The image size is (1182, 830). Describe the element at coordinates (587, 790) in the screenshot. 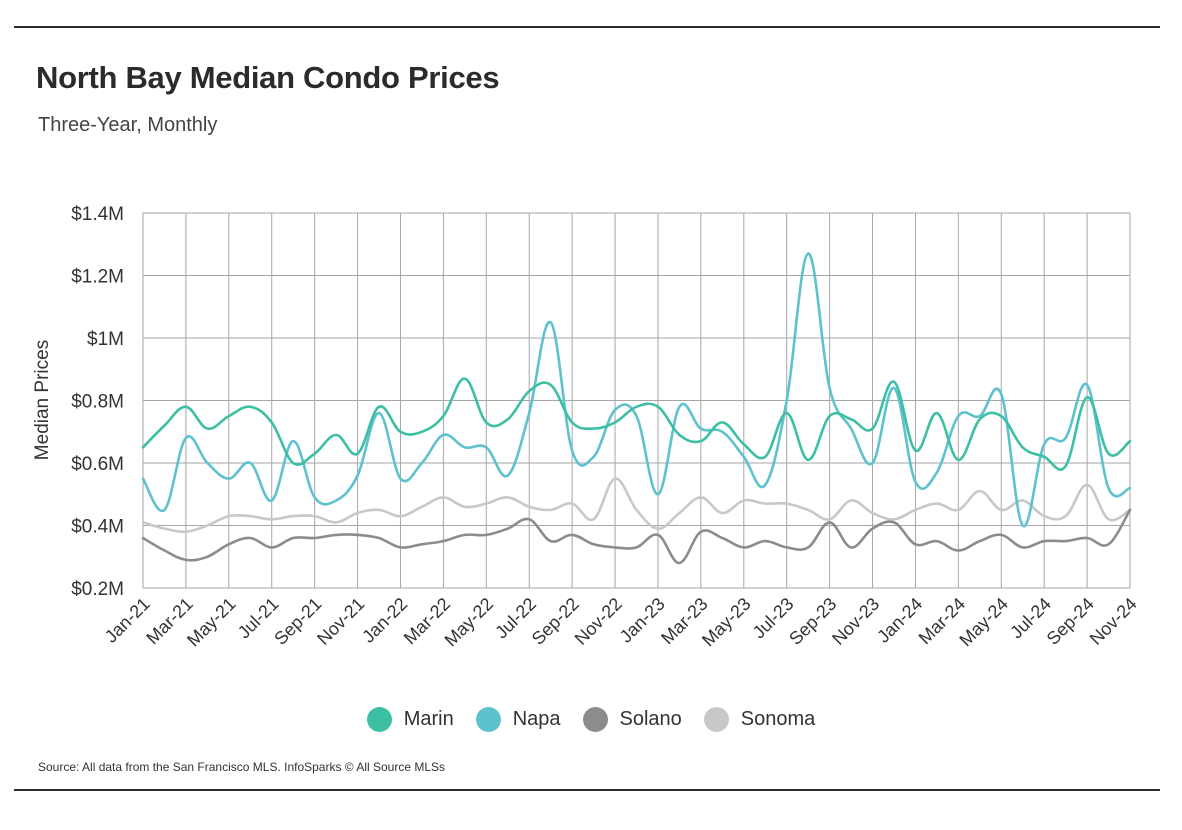

I see `bottom-rule` at that location.